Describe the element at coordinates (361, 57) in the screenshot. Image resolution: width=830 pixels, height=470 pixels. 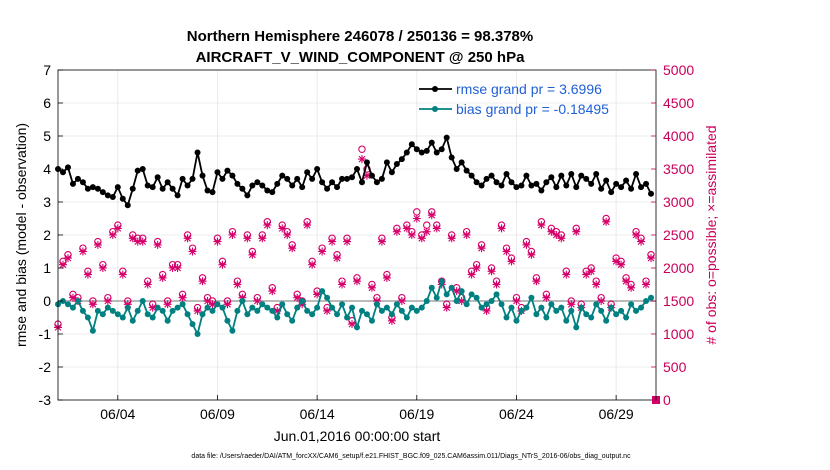
I see `chart-subtitle: AIRCRAFT_V_WIND_COMPONENT @ 250 hPa` at that location.